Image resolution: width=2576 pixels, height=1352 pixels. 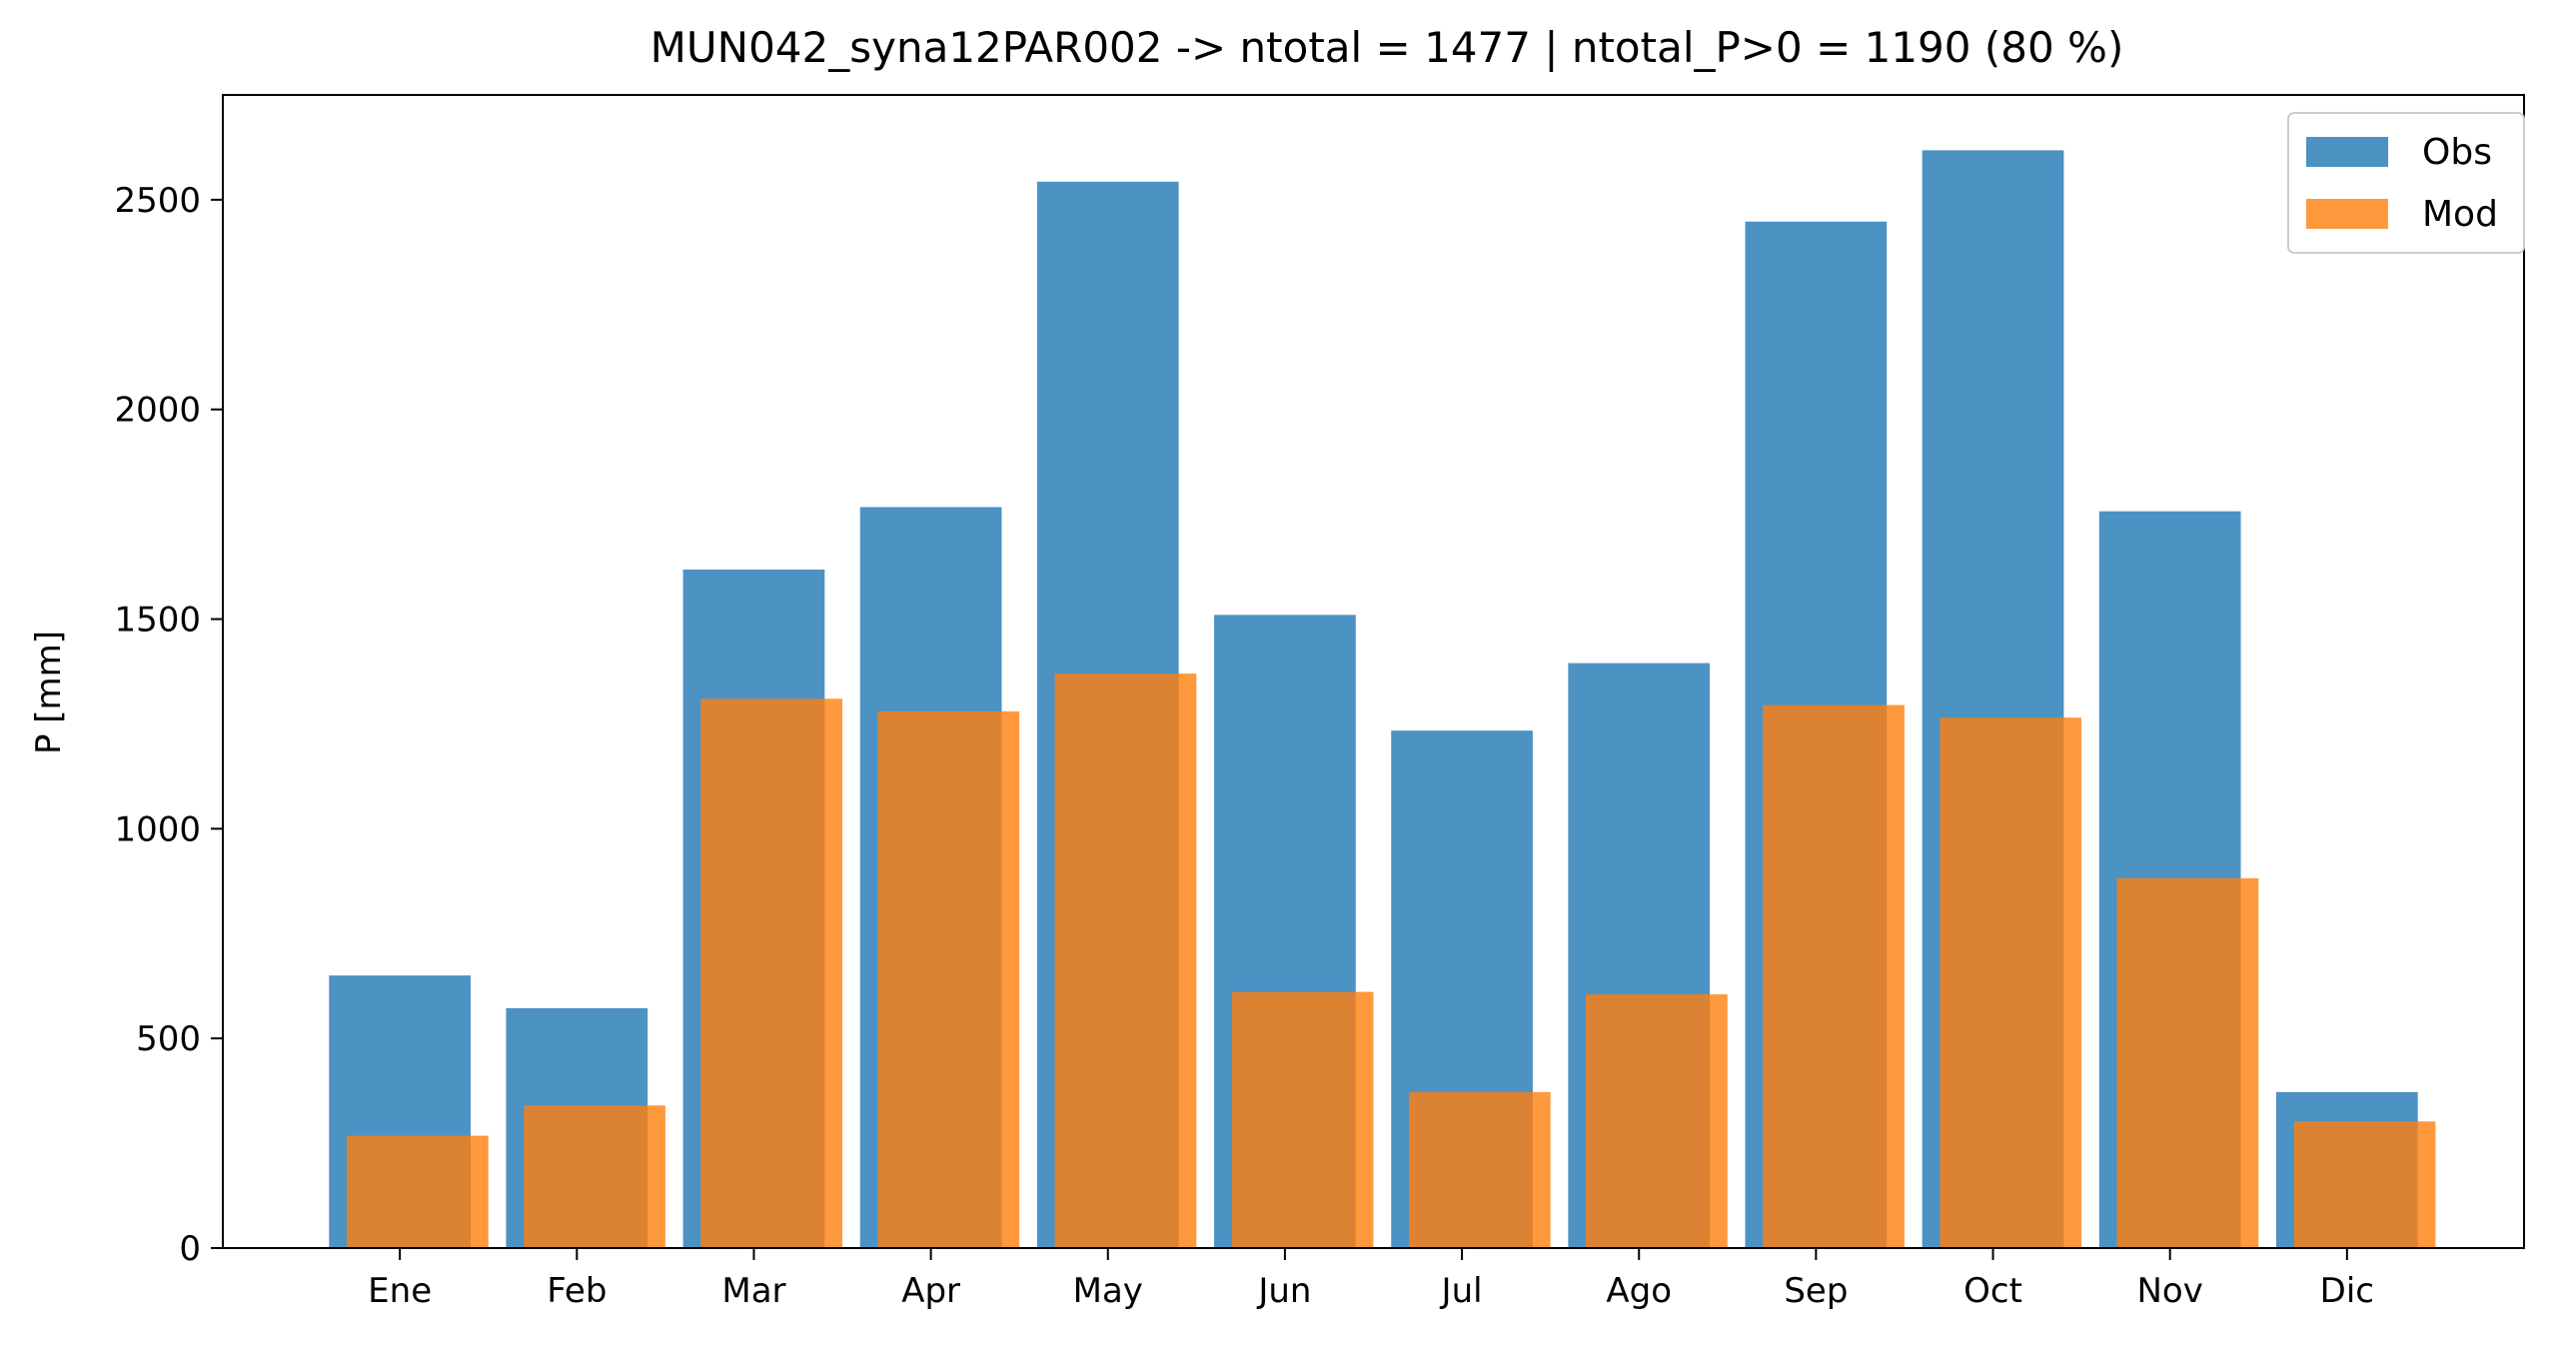 What do you see at coordinates (930, 1291) in the screenshot?
I see `x-tick-label: Apr` at bounding box center [930, 1291].